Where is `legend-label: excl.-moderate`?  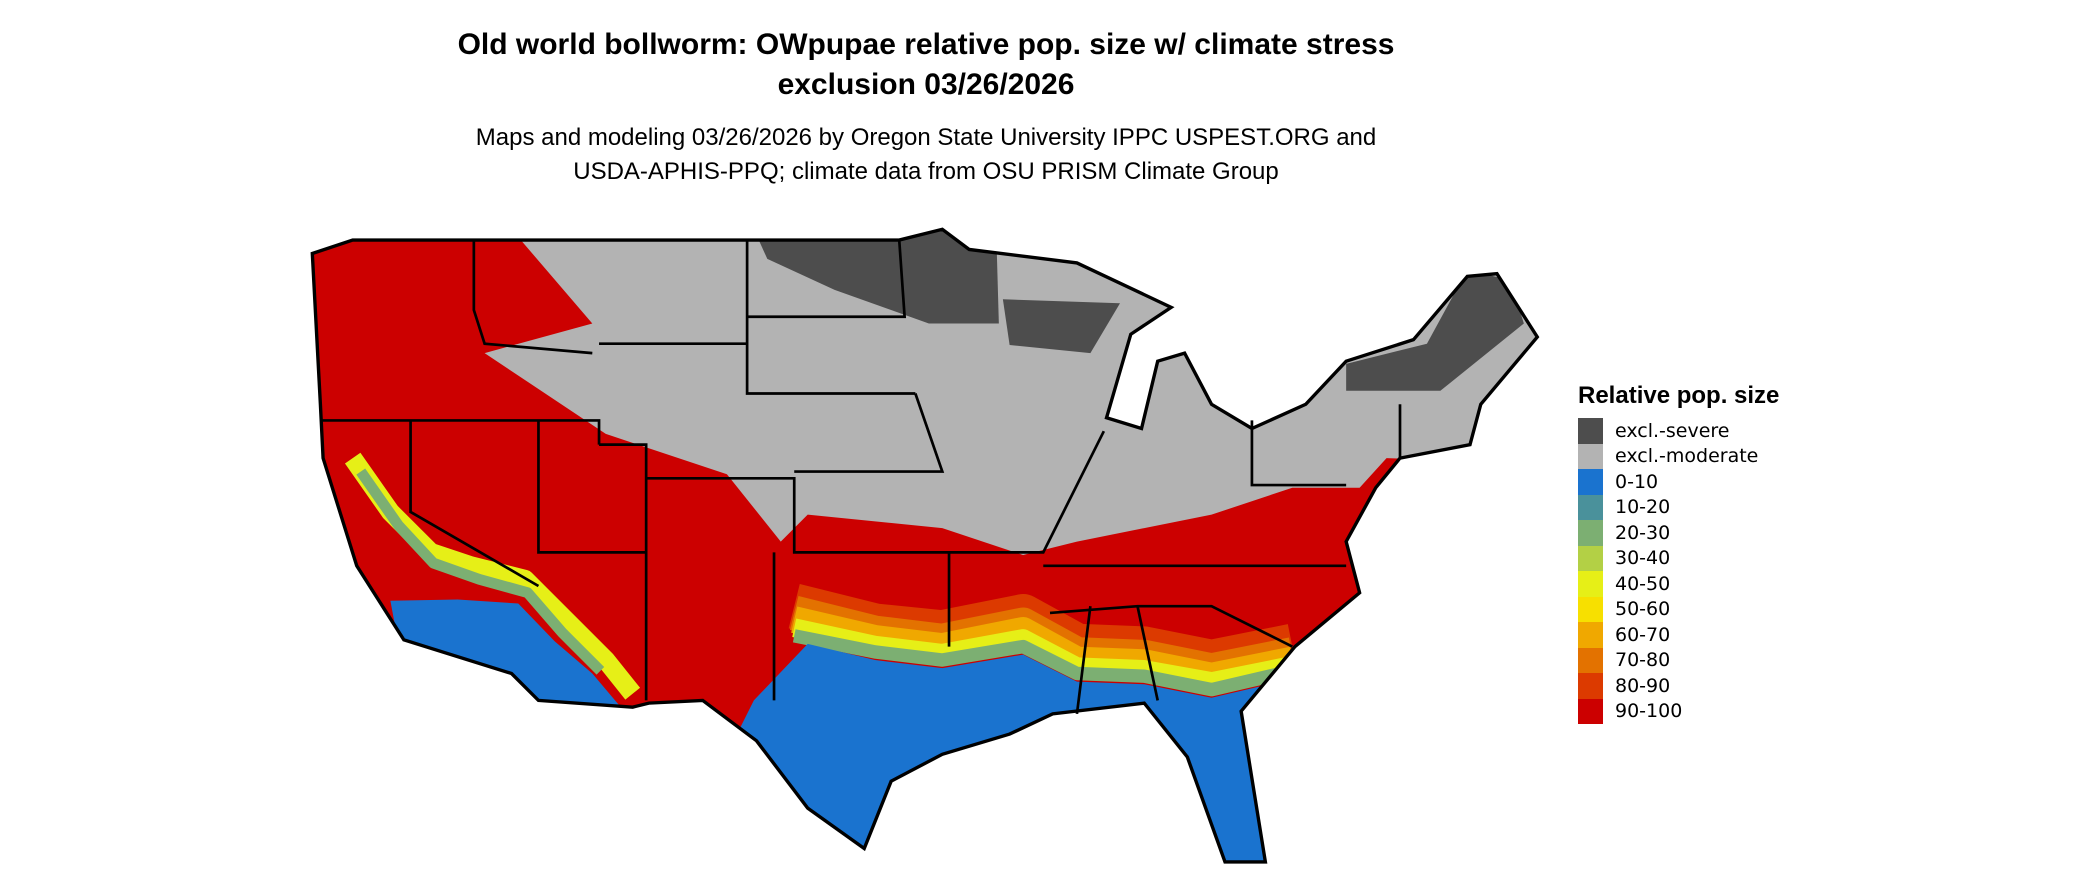 legend-label: excl.-moderate is located at coordinates (1687, 456).